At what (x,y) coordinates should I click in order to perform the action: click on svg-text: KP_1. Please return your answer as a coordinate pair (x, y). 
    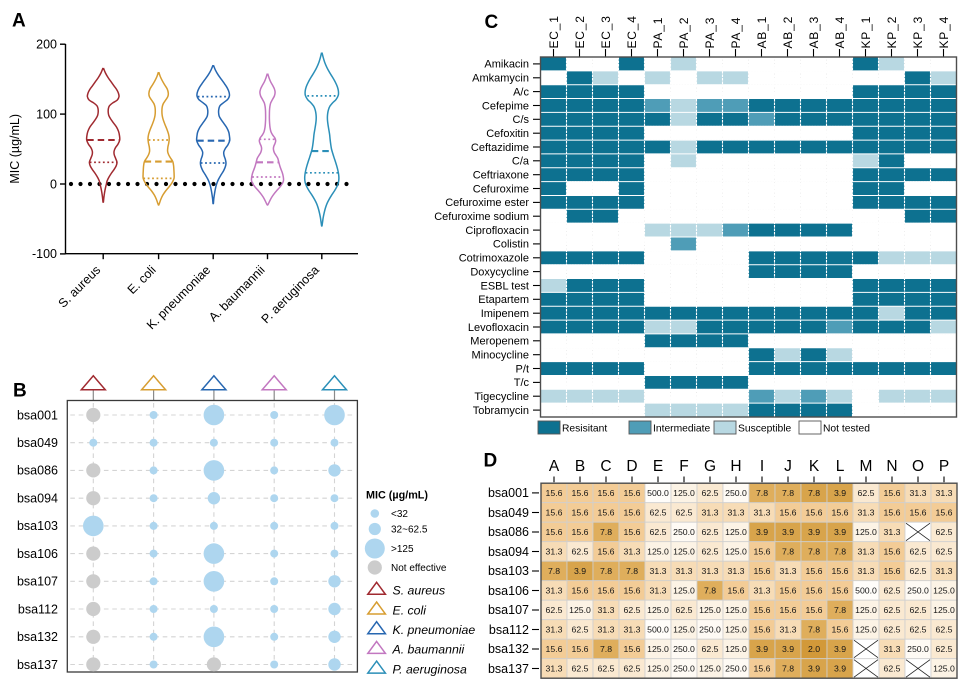
    Looking at the image, I should click on (866, 32).